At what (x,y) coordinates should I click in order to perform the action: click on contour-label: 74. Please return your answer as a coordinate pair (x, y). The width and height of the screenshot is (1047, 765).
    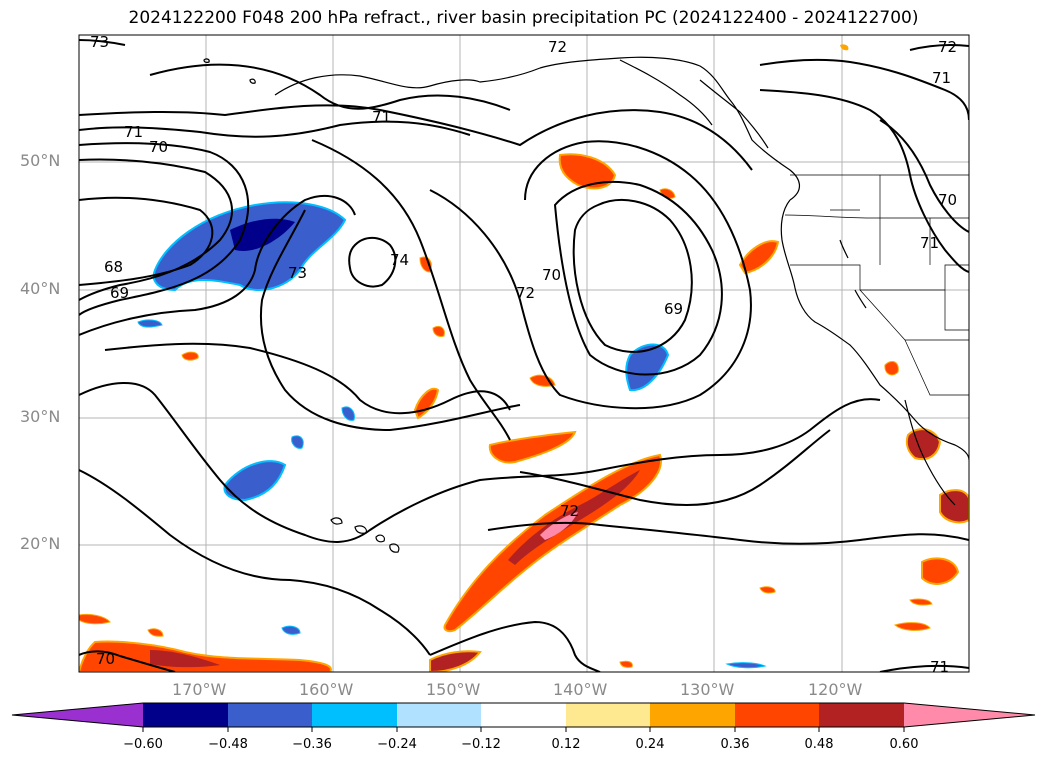
    Looking at the image, I should click on (399, 260).